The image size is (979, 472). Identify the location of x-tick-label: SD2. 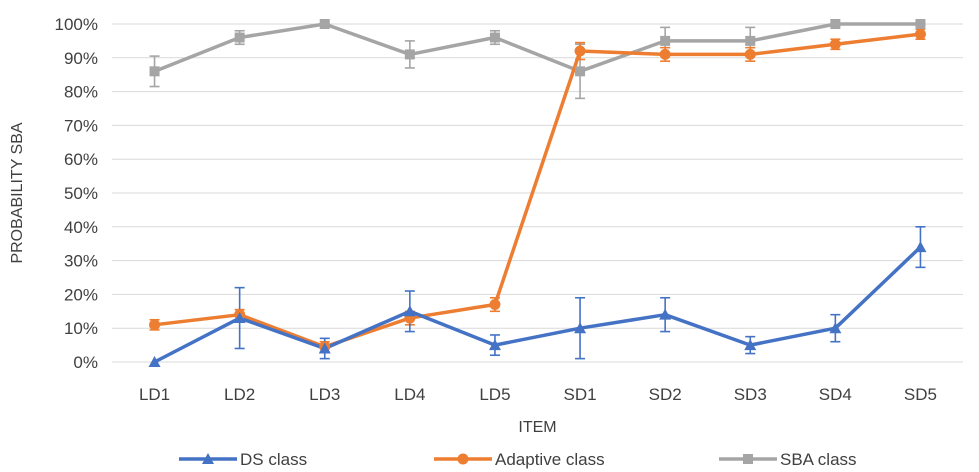
(665, 394).